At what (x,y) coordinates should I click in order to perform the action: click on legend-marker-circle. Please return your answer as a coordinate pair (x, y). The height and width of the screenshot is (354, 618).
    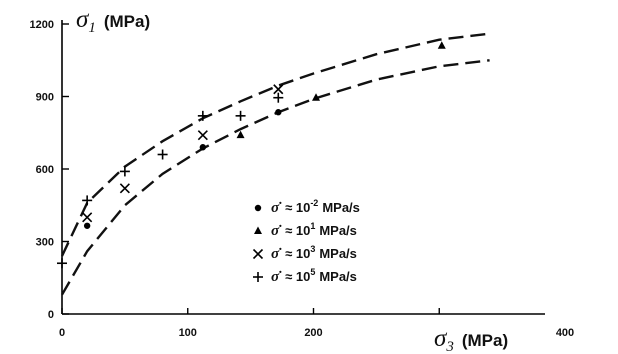
    Looking at the image, I should click on (258, 208).